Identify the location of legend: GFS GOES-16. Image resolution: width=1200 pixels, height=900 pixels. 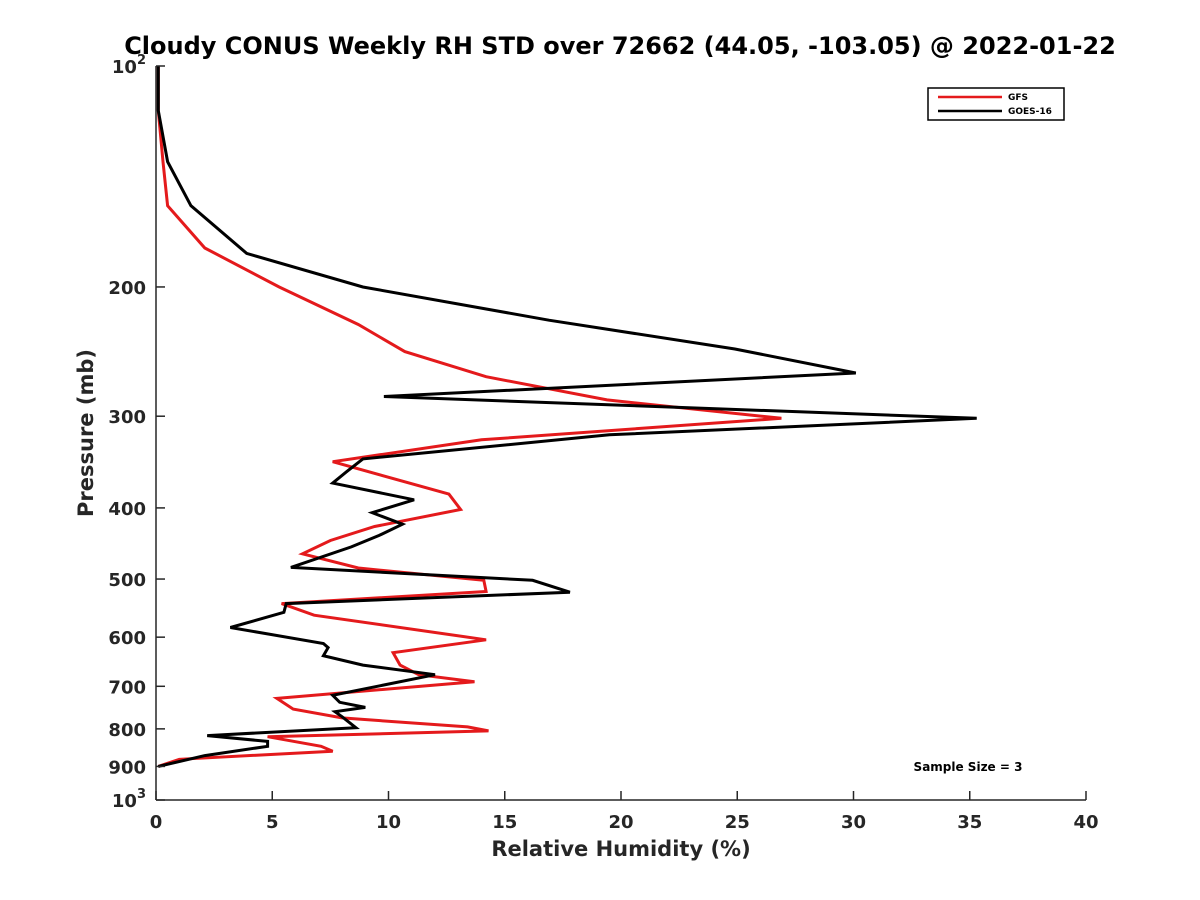
(996, 104).